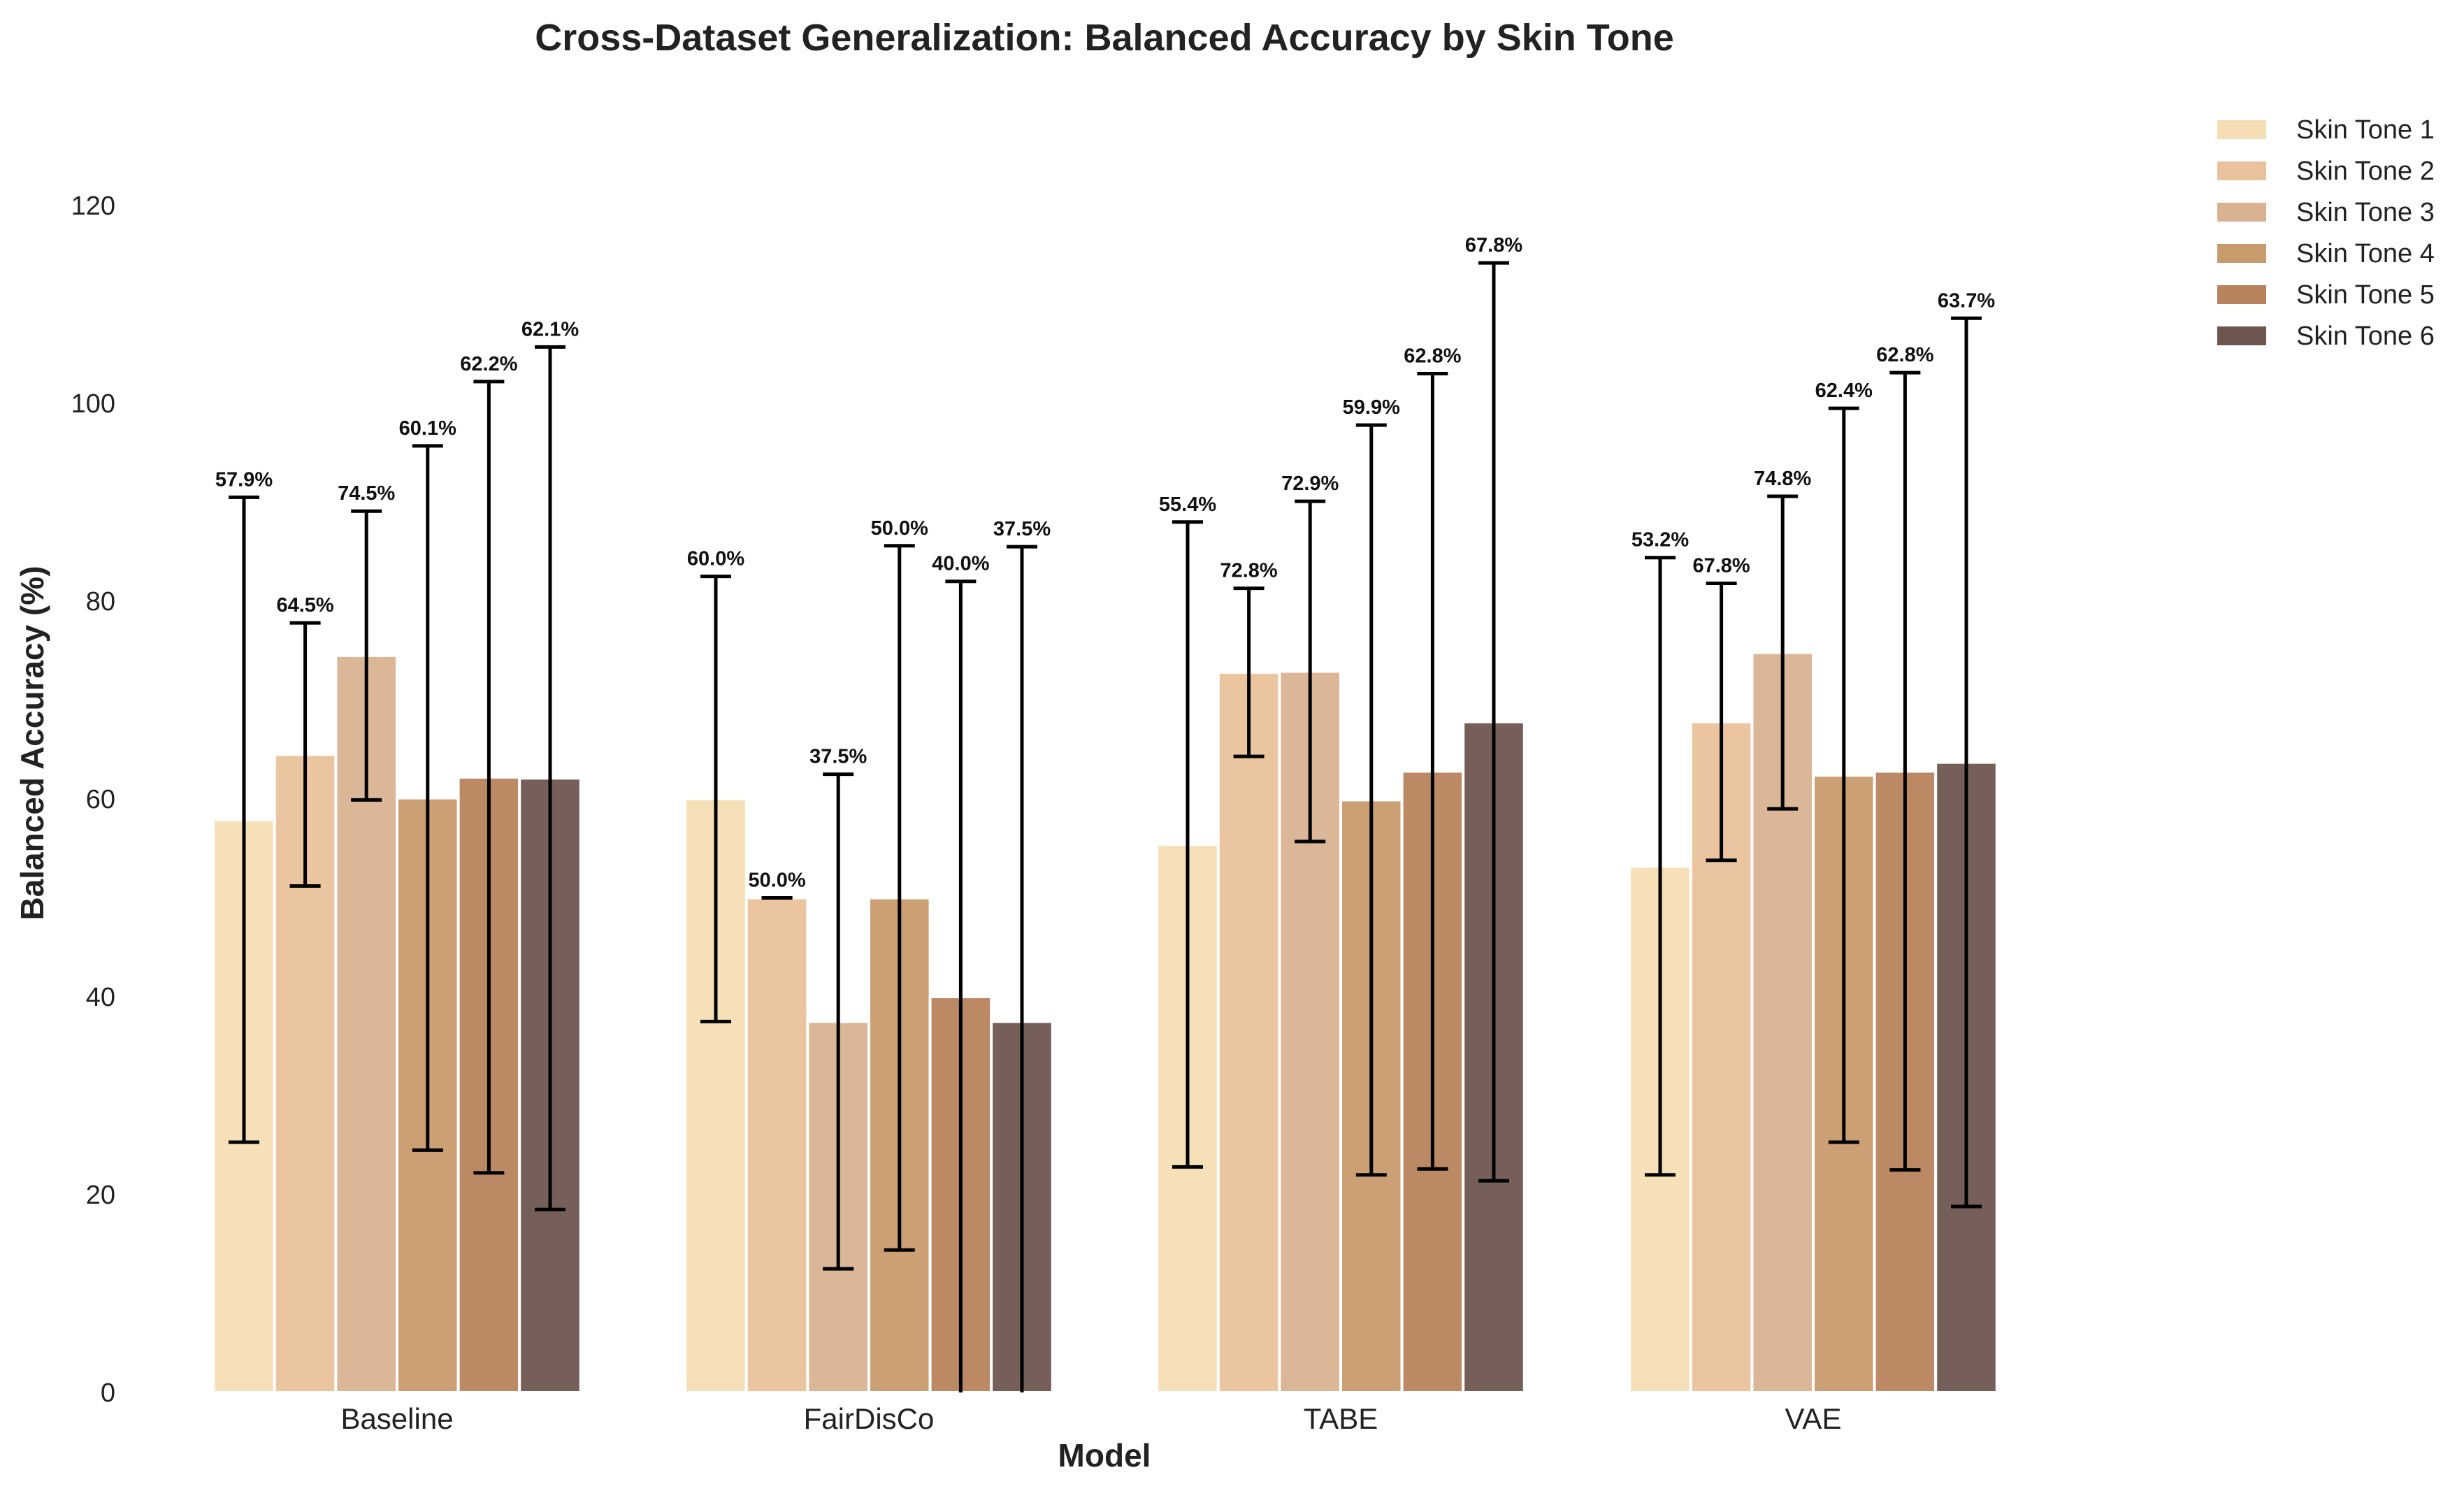  Describe the element at coordinates (1905, 355) in the screenshot. I see `data-label-vae-tone-5: 62.8%` at that location.